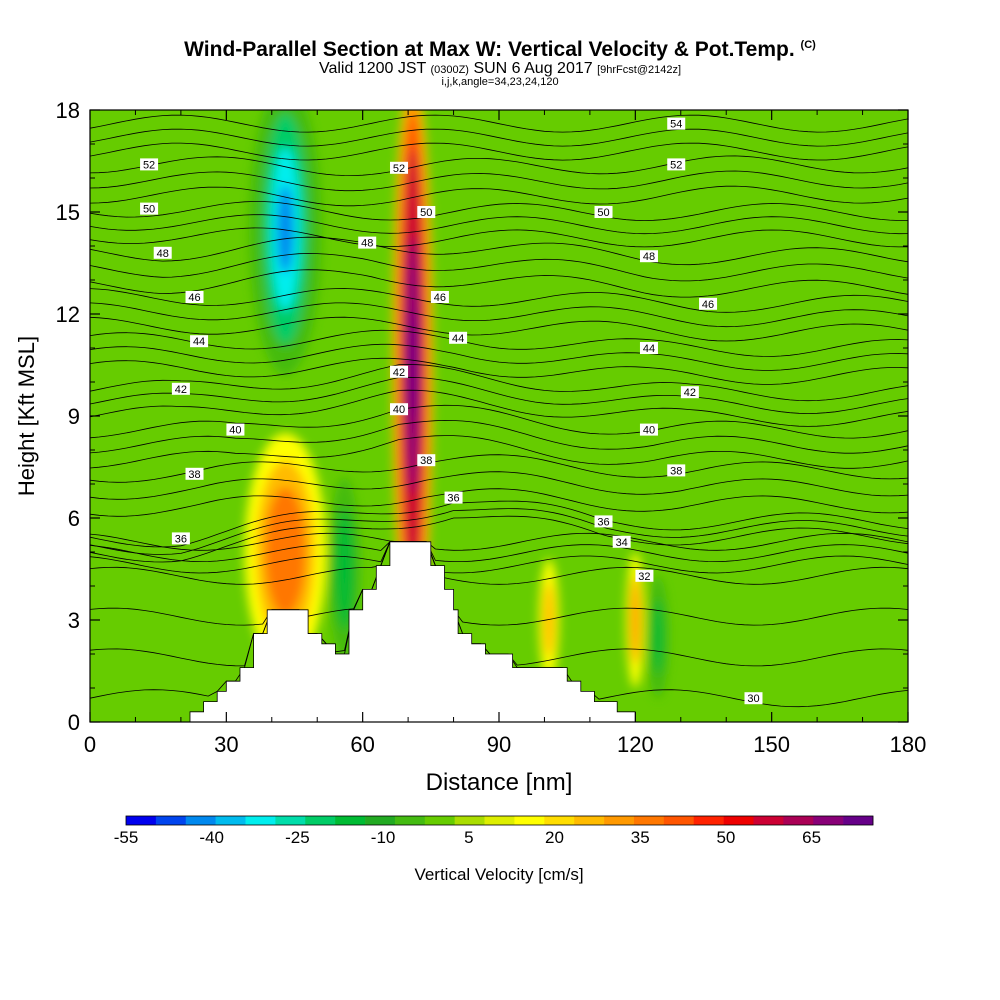 This screenshot has width=1000, height=1000. What do you see at coordinates (908, 744) in the screenshot?
I see `x-tick-label-6: 180` at bounding box center [908, 744].